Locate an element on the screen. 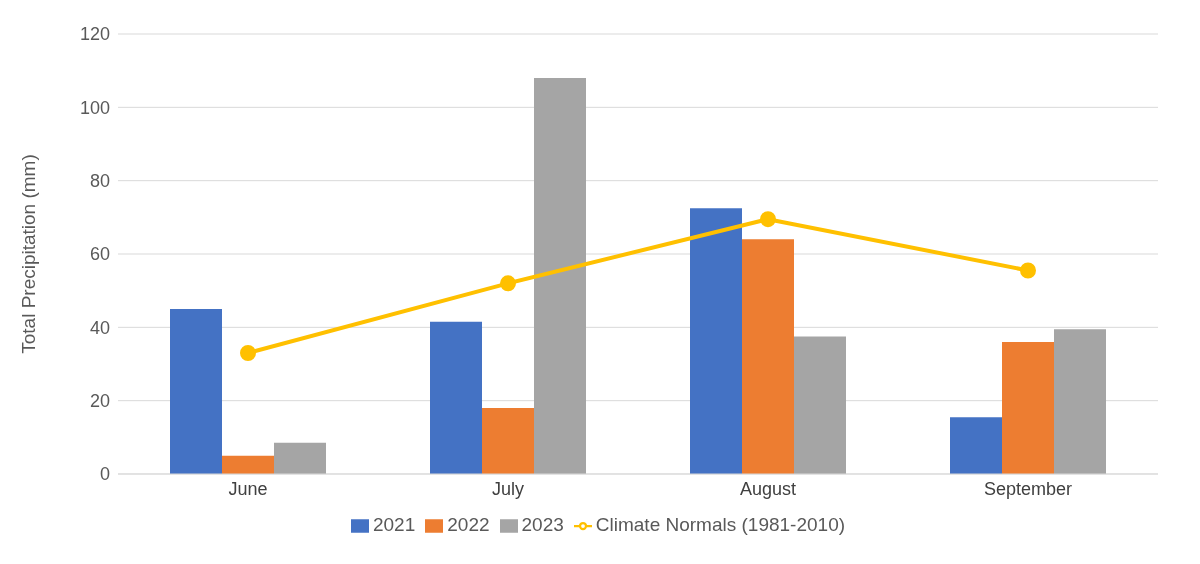  x-tick-label: September is located at coordinates (1028, 488).